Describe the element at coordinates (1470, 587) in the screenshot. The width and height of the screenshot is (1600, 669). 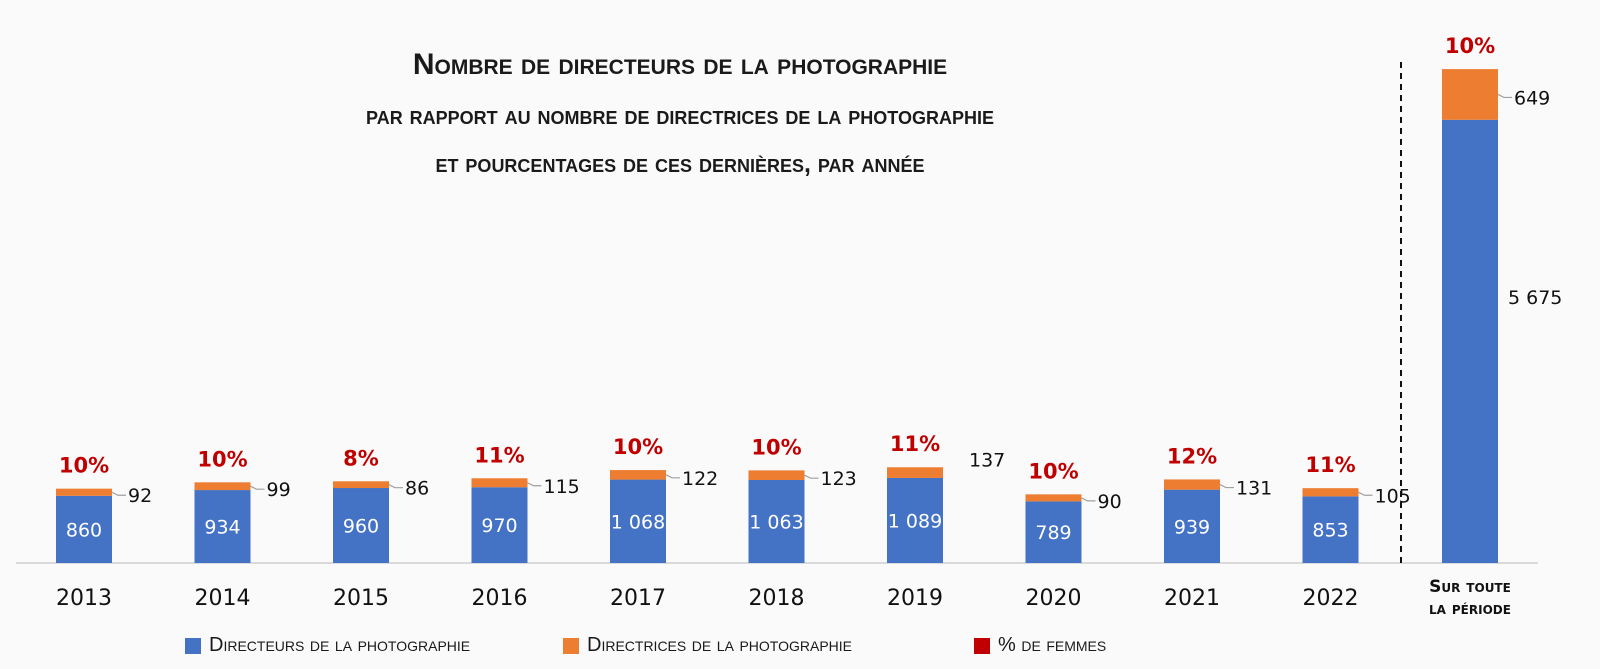
I see `category-label: Sur toute` at that location.